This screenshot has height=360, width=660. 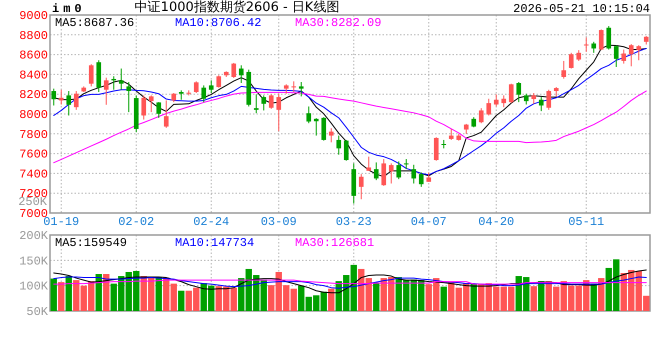 What do you see at coordinates (334, 243) in the screenshot?
I see `text: MA30:126681` at bounding box center [334, 243].